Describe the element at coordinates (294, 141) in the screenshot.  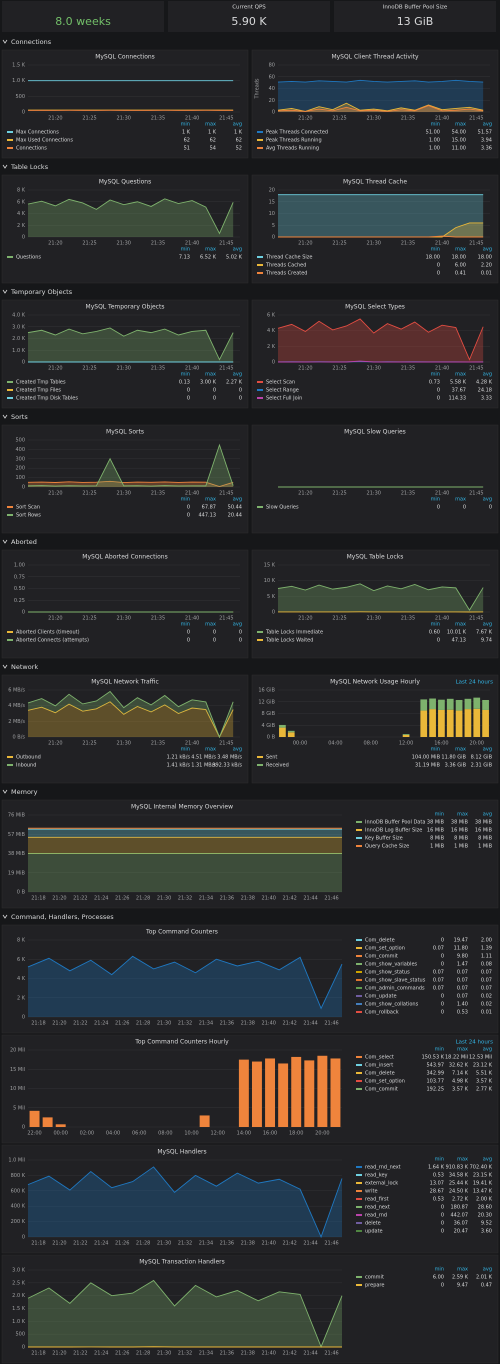
I see `legend-label: Peak Threads Running` at that location.